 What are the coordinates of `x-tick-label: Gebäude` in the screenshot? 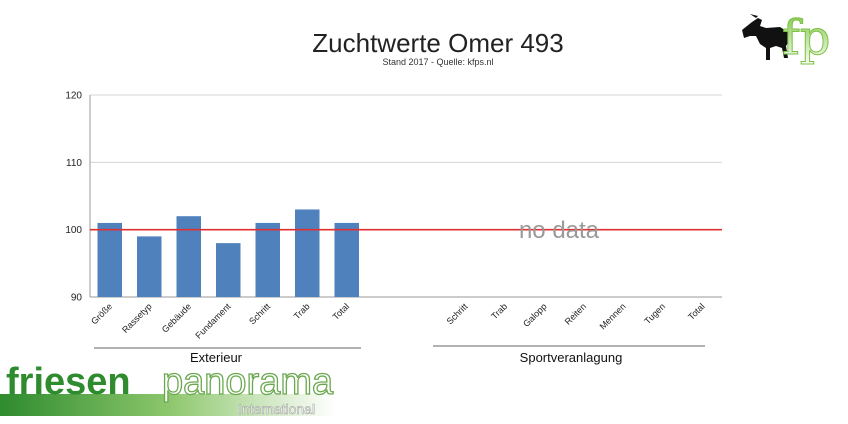 It's located at (176, 317).